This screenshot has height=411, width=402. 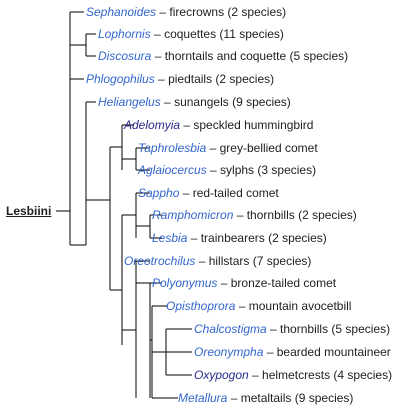 I want to click on genus-link-polyonymus: Polyonymus, so click(x=185, y=283).